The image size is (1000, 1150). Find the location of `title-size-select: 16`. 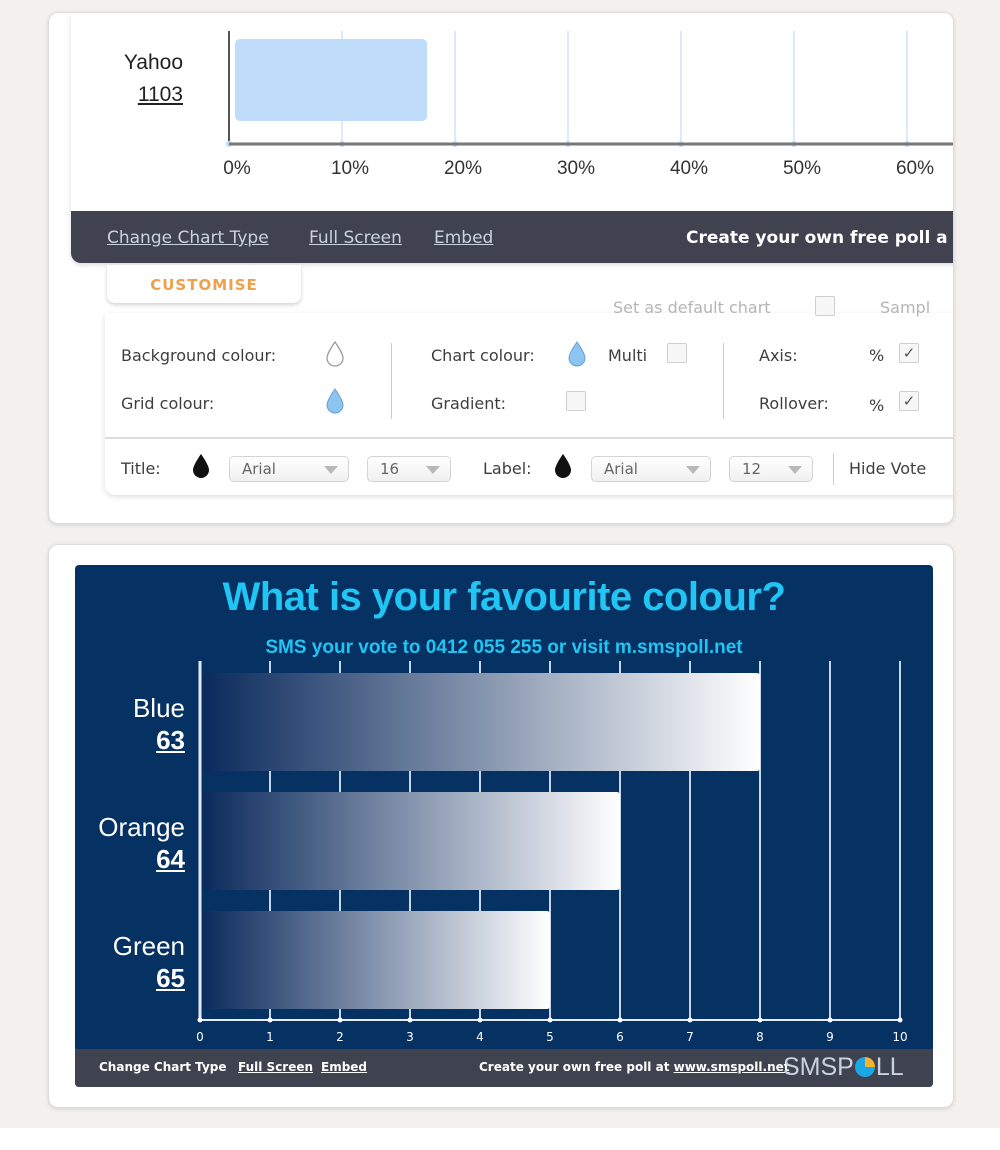

title-size-select: 16 is located at coordinates (409, 469).